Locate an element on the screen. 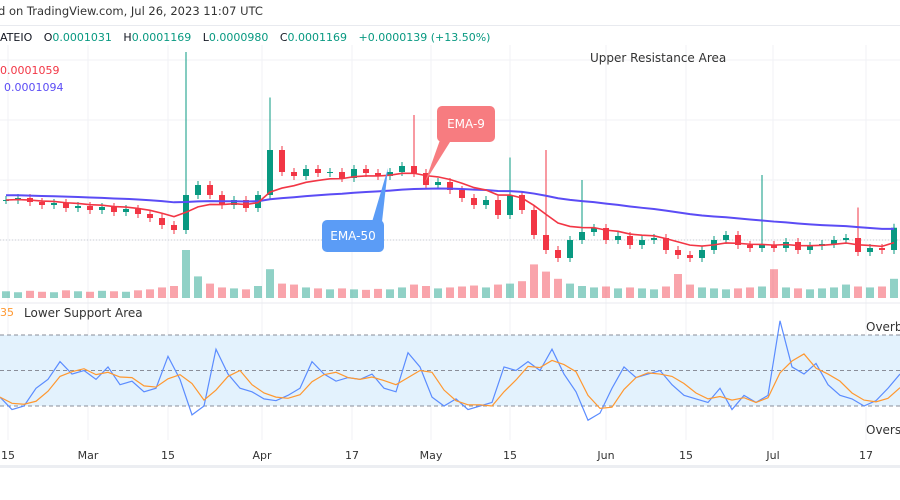 The image size is (900, 500). change-value: +0.0000139 (+13.50%) is located at coordinates (424, 37).